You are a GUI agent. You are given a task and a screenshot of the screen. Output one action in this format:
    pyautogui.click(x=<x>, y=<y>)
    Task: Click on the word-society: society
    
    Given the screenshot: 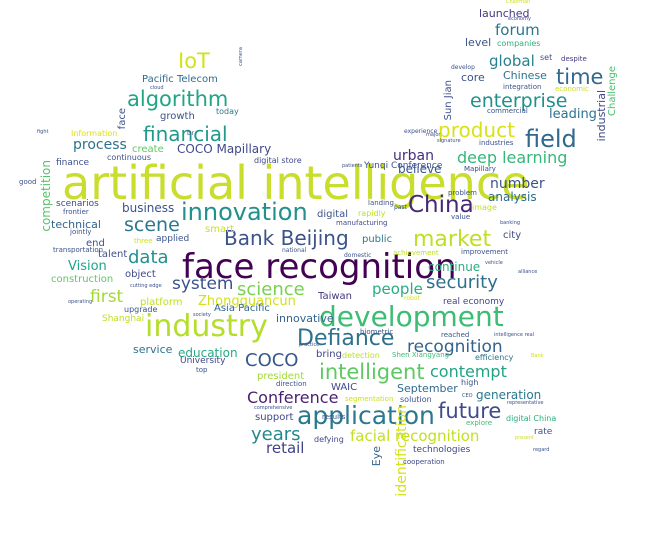 What is the action you would take?
    pyautogui.click(x=202, y=315)
    